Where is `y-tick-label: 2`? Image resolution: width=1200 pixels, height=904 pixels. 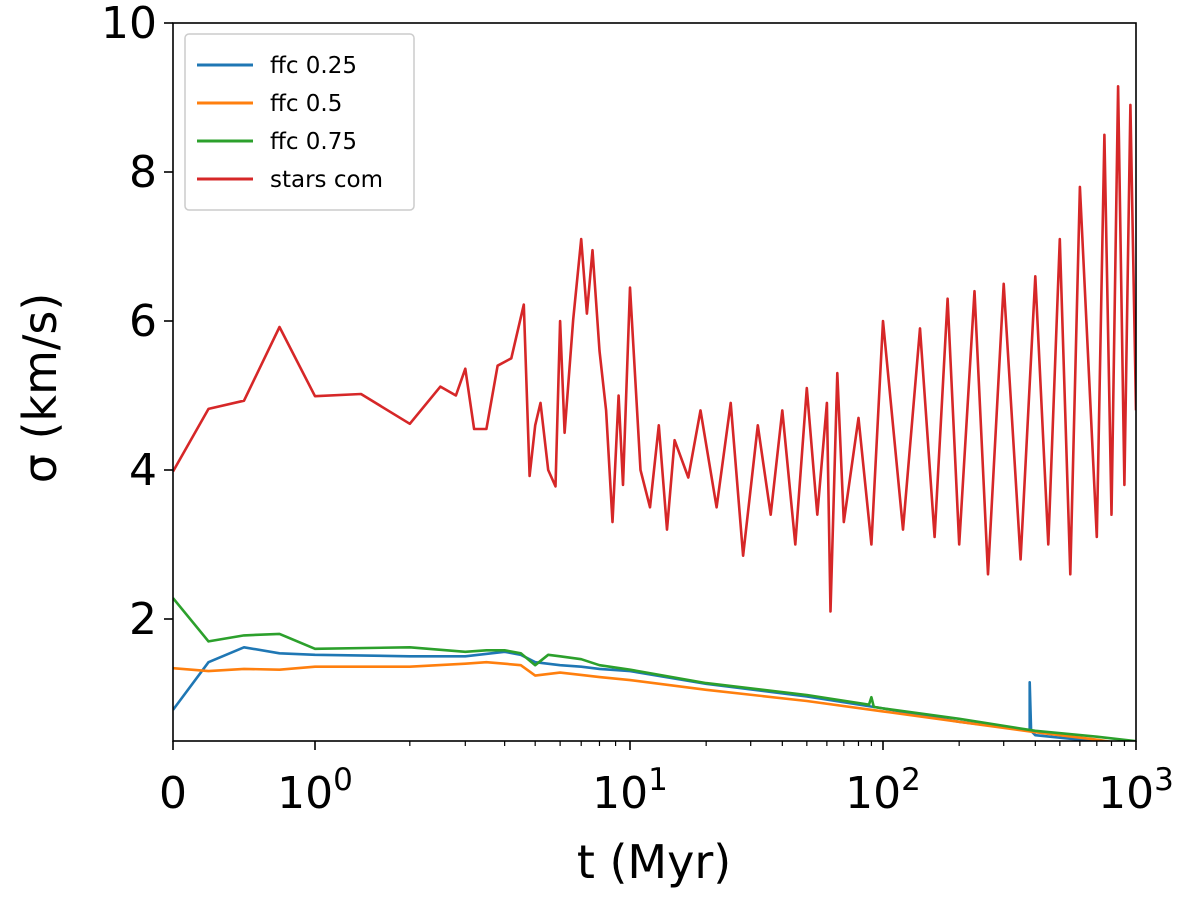
y-tick-label: 2 is located at coordinates (143, 619).